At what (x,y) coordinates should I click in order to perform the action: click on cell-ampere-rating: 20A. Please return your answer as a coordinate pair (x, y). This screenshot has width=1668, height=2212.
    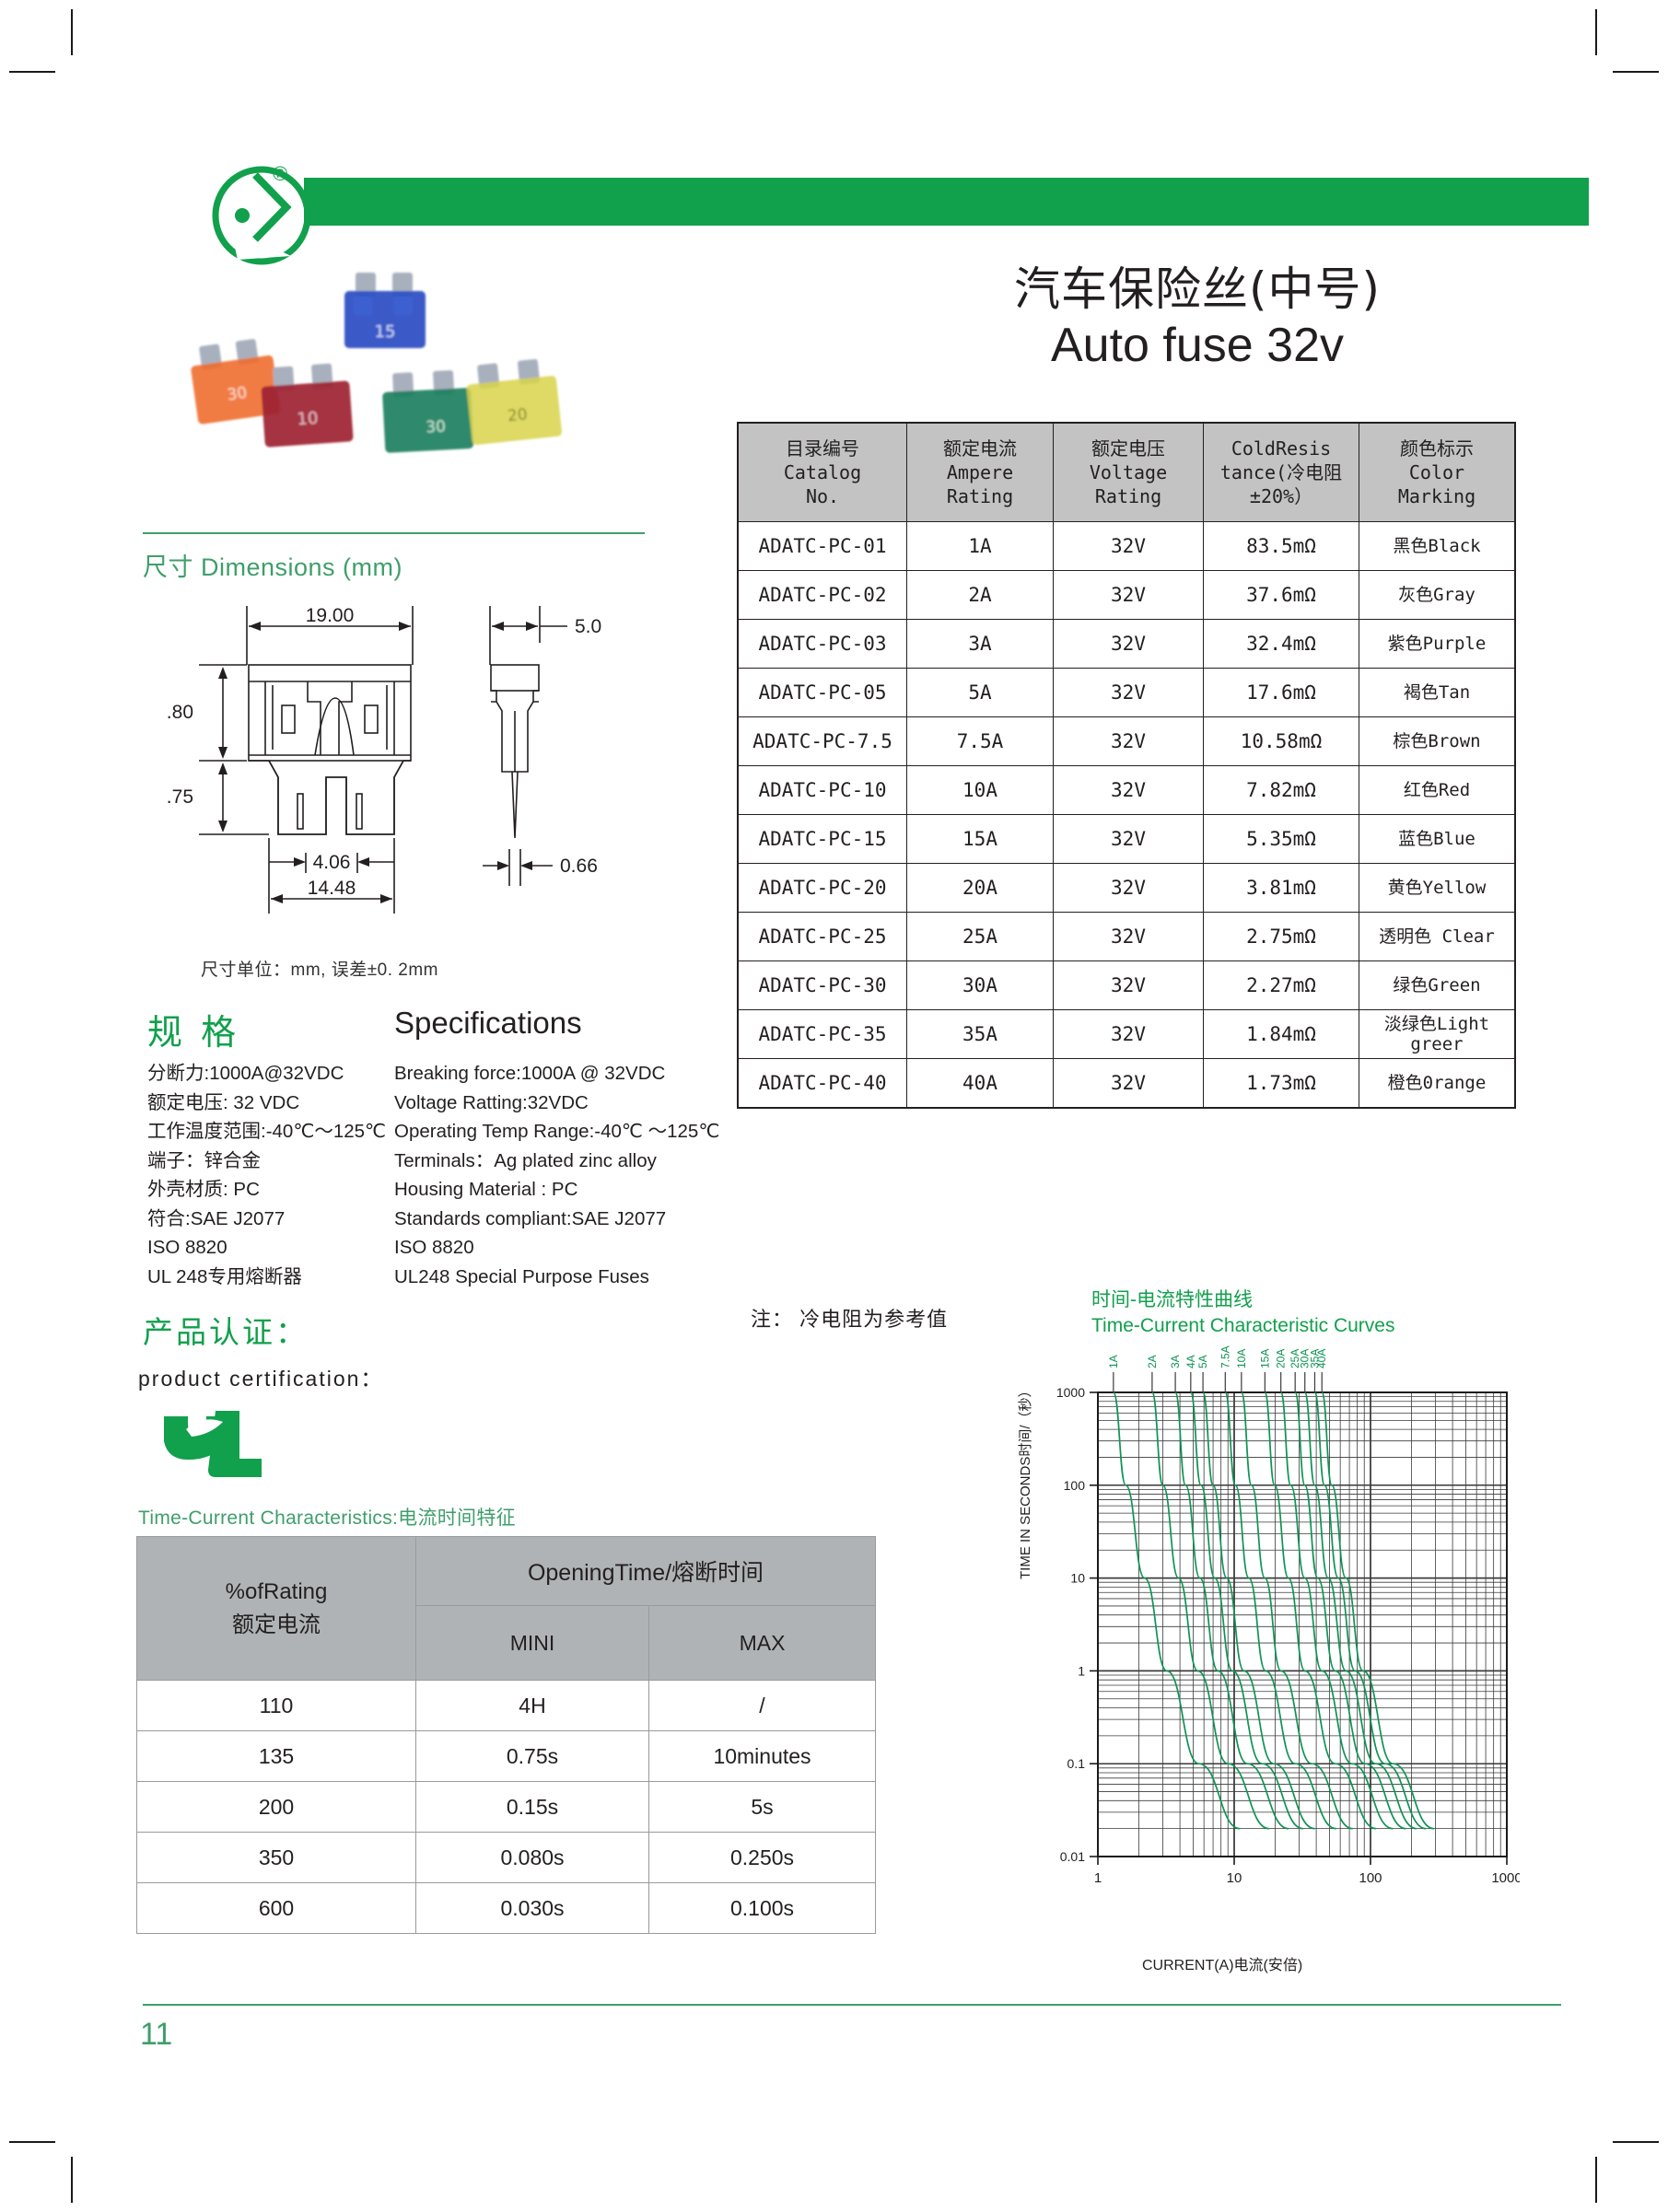
    Looking at the image, I should click on (980, 888).